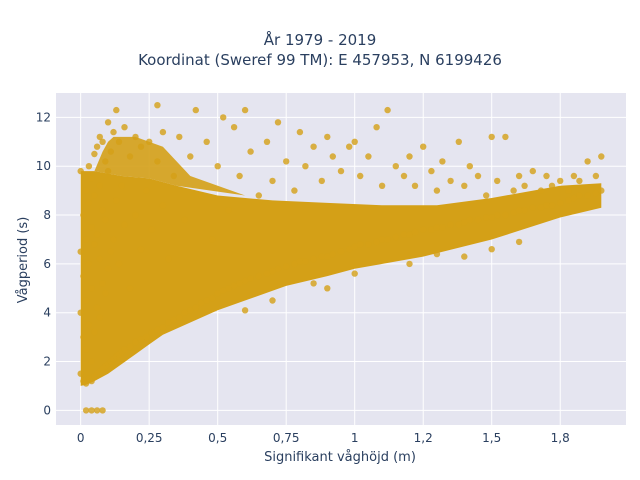 The image size is (640, 480). I want to click on x-tick-label: 0,75, so click(286, 438).